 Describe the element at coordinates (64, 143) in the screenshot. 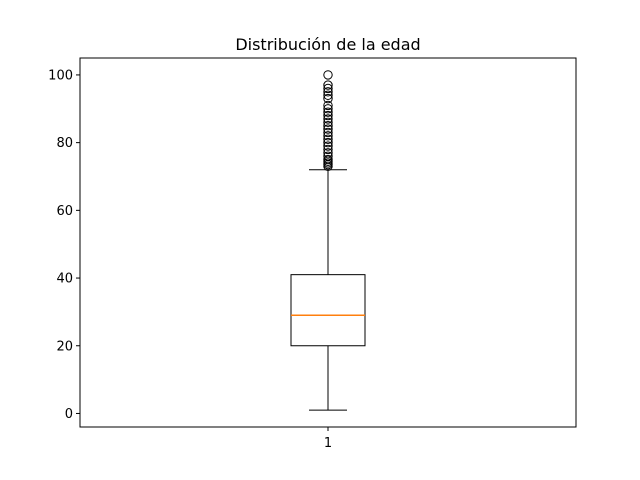

I see `y-tick-label: 80` at that location.